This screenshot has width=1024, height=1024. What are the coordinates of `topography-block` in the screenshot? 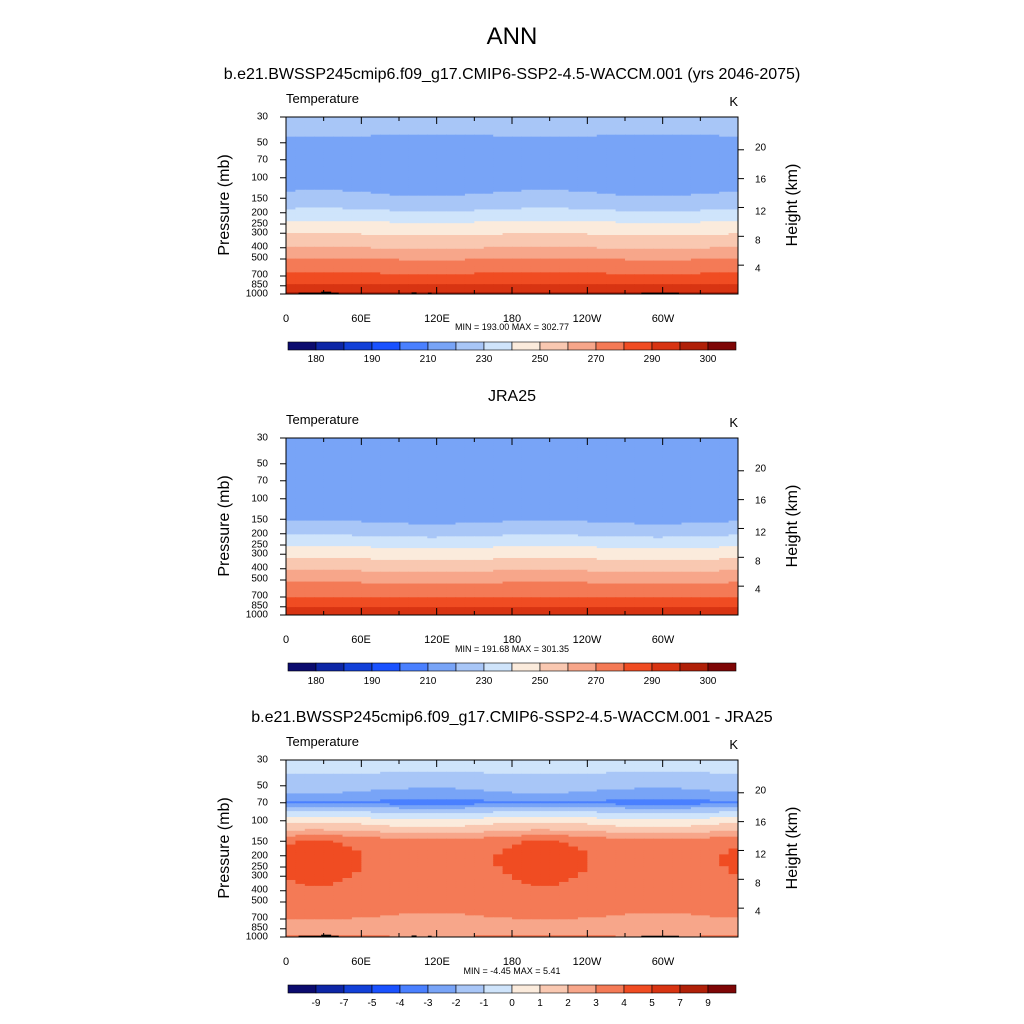 It's located at (429, 293).